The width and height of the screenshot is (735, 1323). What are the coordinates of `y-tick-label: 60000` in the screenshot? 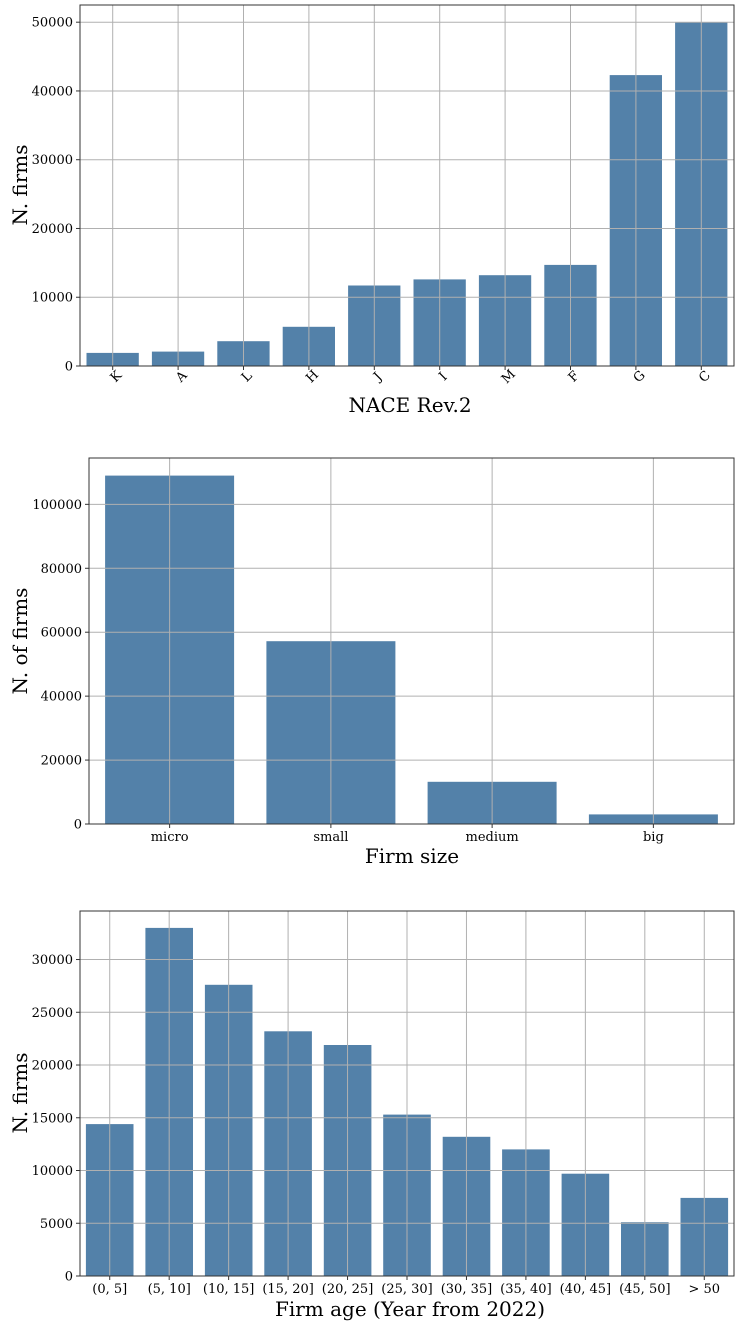 It's located at (61, 633).